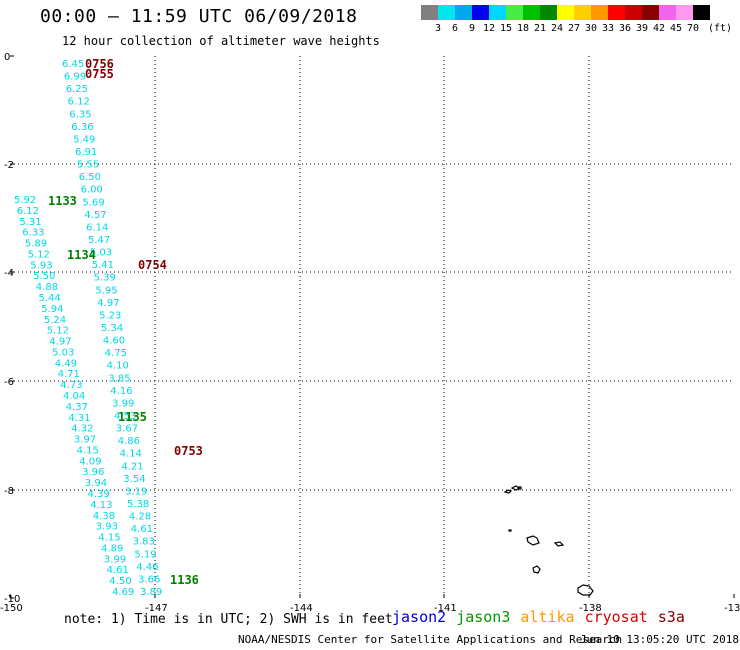 This screenshot has width=740, height=650. I want to click on swh-value: 5.55, so click(88, 165).